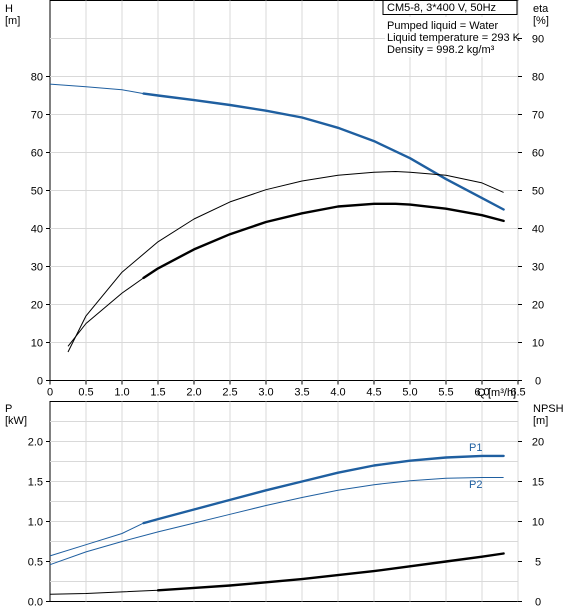 This screenshot has width=574, height=611. Describe the element at coordinates (538, 382) in the screenshot. I see `eta-tick-label: 0` at that location.